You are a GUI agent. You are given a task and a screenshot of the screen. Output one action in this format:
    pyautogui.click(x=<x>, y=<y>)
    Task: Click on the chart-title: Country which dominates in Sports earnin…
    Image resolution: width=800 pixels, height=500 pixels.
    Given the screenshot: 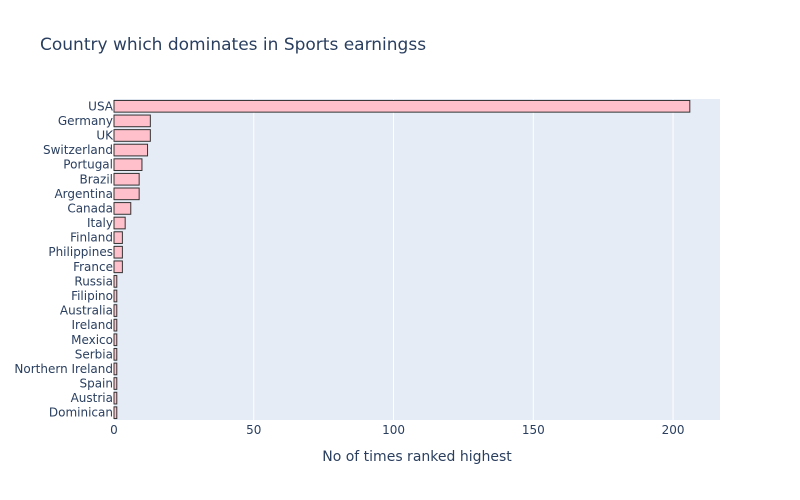 What is the action you would take?
    pyautogui.click(x=233, y=45)
    